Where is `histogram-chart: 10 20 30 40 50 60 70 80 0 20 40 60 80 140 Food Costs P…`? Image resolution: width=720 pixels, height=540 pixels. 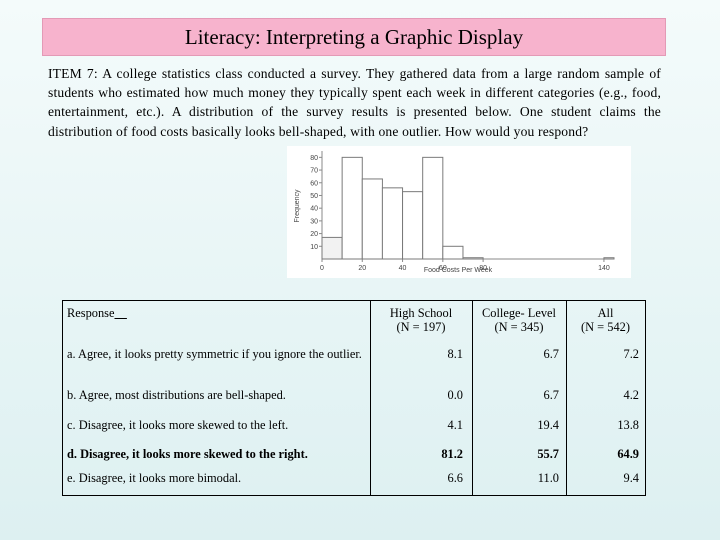
histogram-chart: 10 20 30 40 50 60 70 80 0 20 40 60 80 140 Food Costs P… is located at coordinates (459, 212).